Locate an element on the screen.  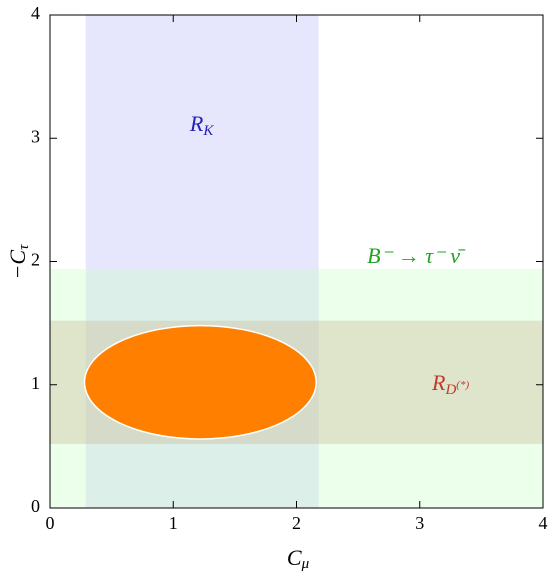
band-label: RD(*) is located at coordinates (450, 384).